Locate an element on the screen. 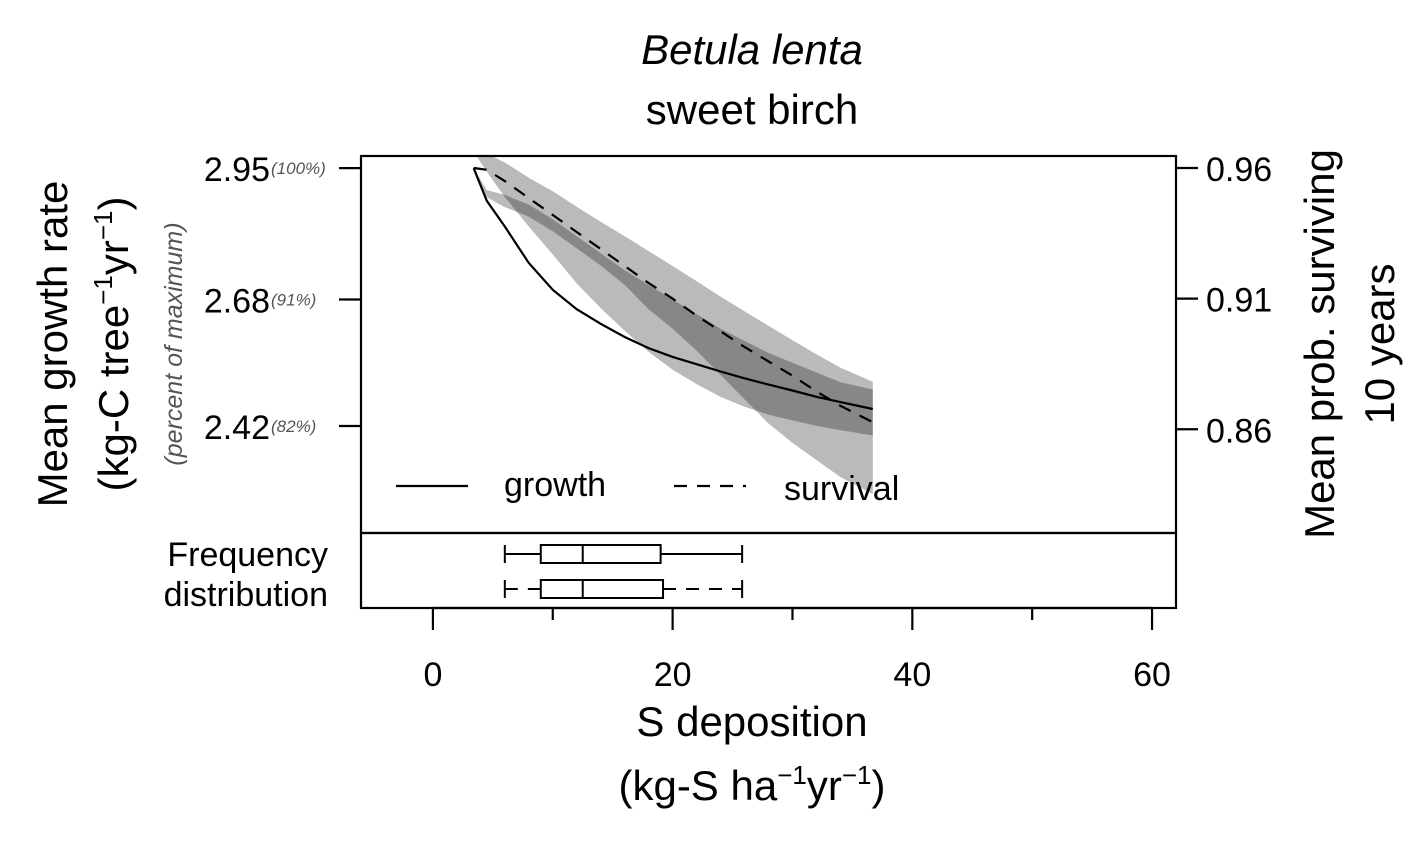 The height and width of the screenshot is (850, 1417). y-left-sublabel: (percent of maximum) is located at coordinates (174, 343).